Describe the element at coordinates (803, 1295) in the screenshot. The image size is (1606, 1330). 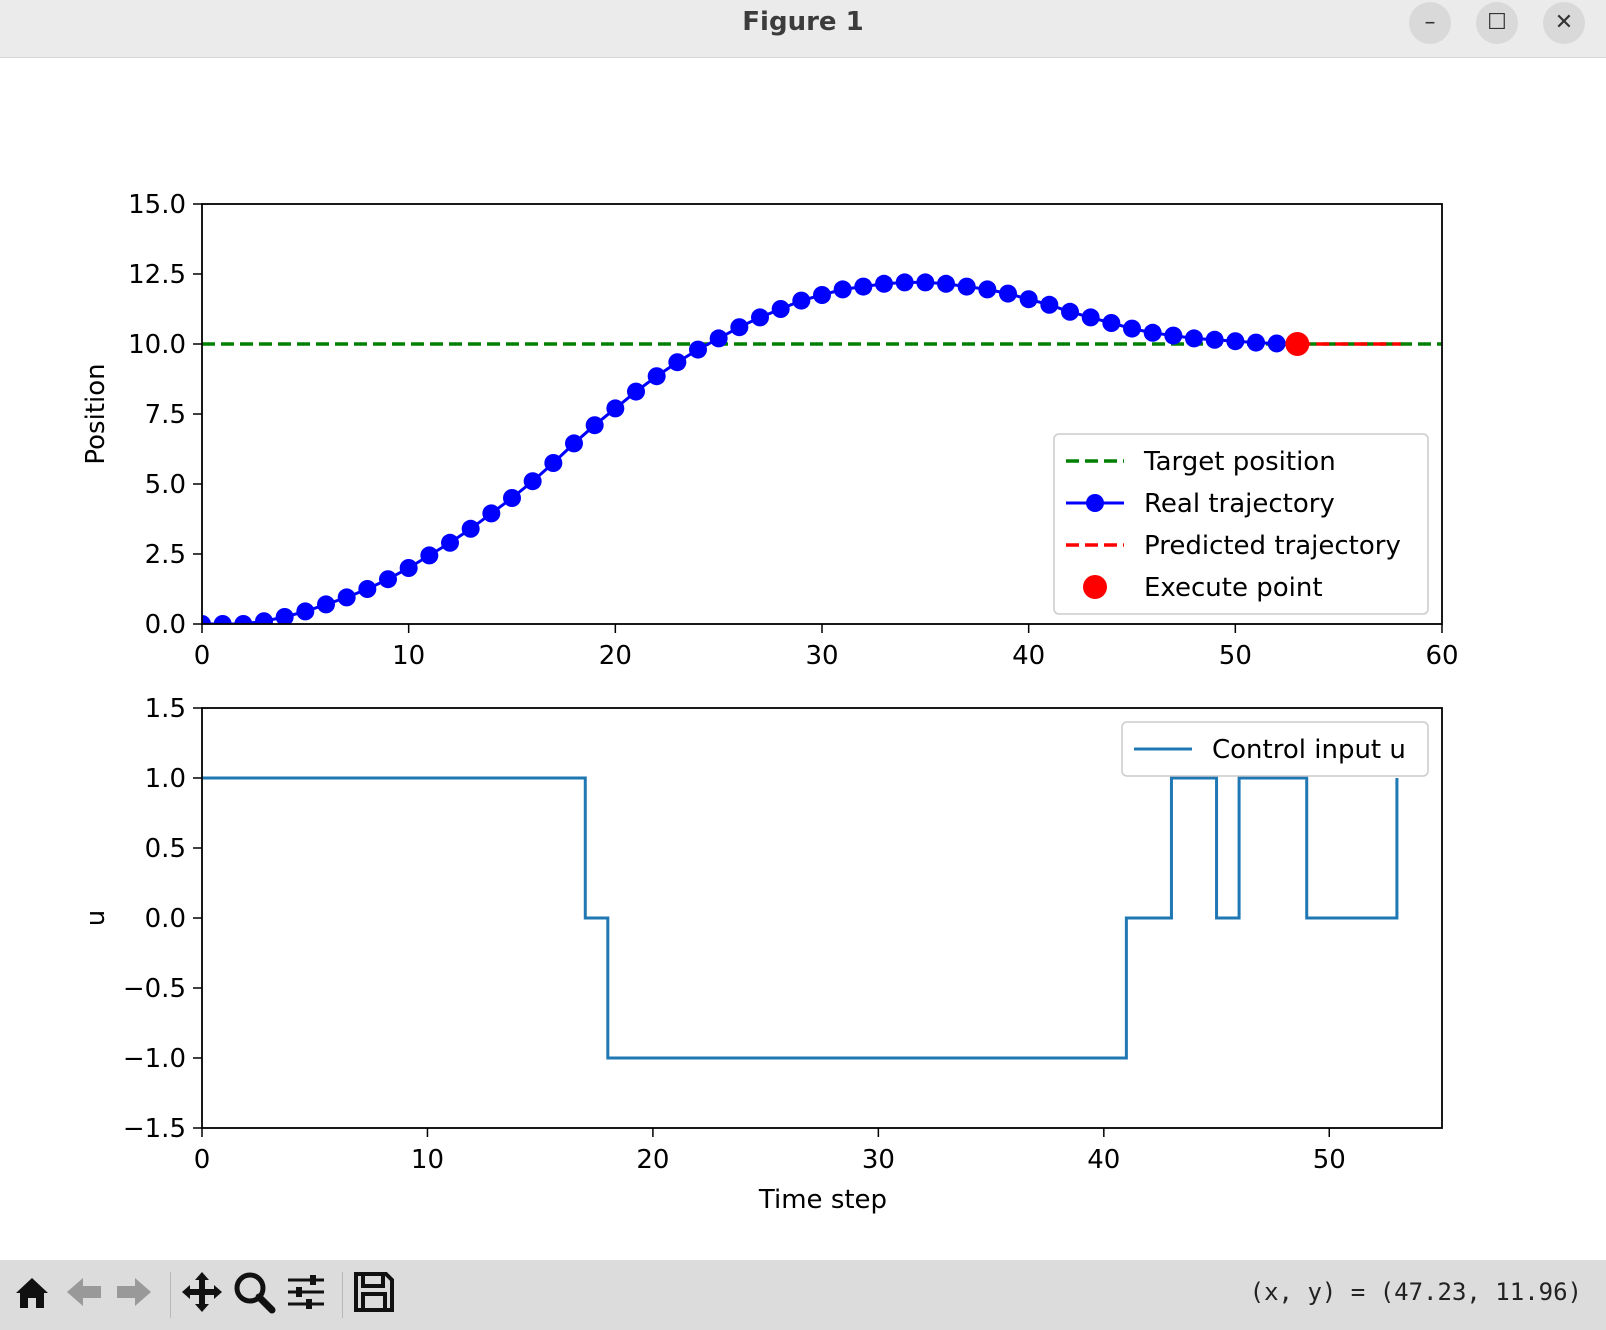
I see `navigation-toolbar: (x, y) = (47.23, 11.96)` at that location.